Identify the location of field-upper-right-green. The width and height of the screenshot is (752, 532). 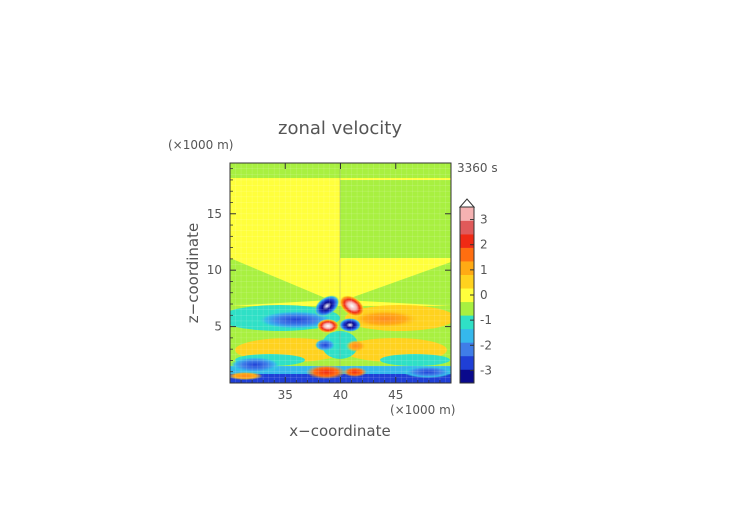
(395, 218).